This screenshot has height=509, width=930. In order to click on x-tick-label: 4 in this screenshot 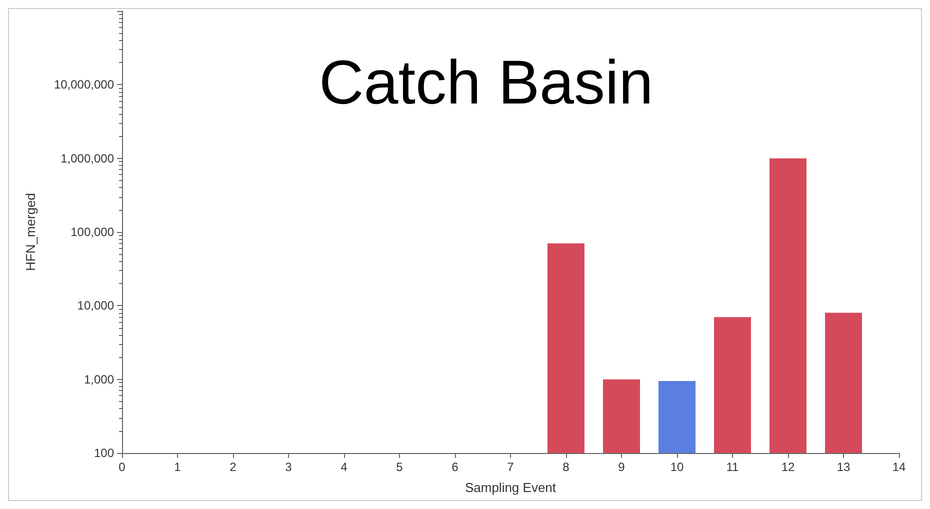, I will do `click(344, 467)`.